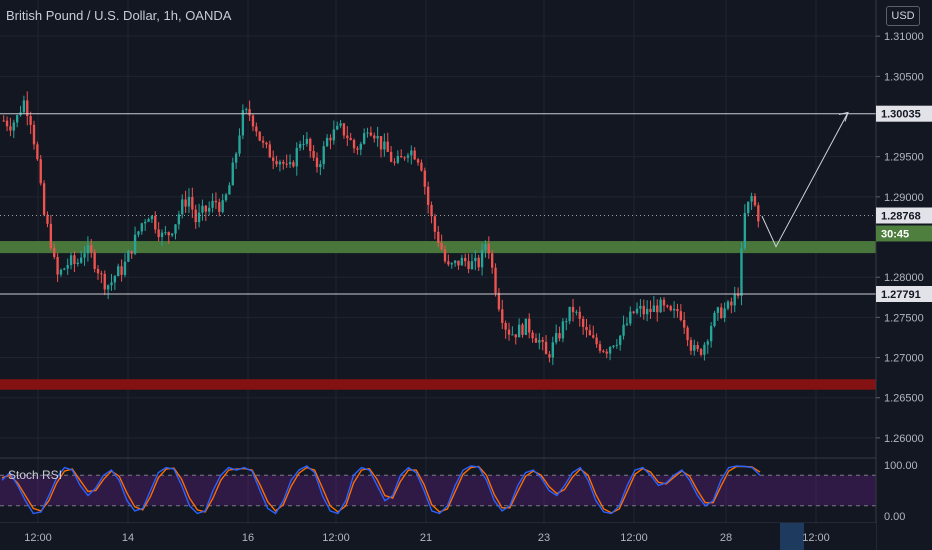 The width and height of the screenshot is (932, 550). I want to click on time-label-7: 28, so click(726, 538).